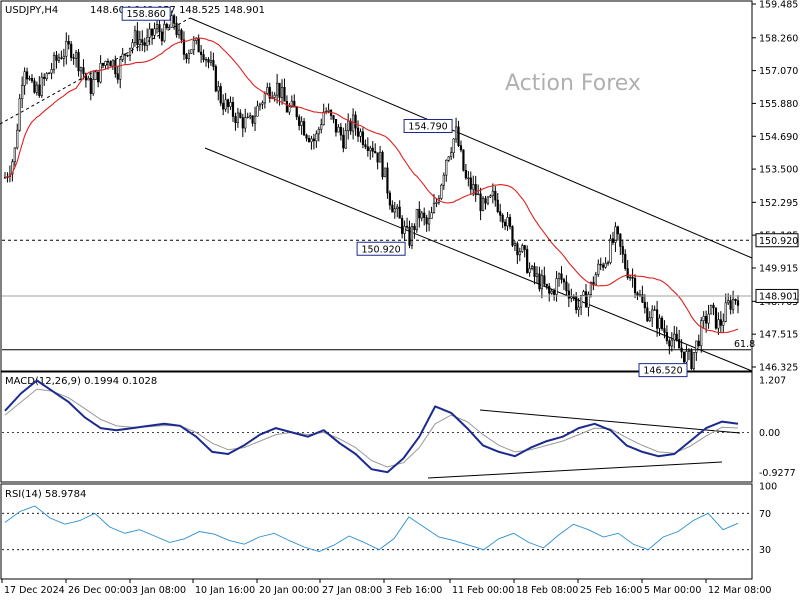  I want to click on price-annotation: 158.860, so click(146, 13).